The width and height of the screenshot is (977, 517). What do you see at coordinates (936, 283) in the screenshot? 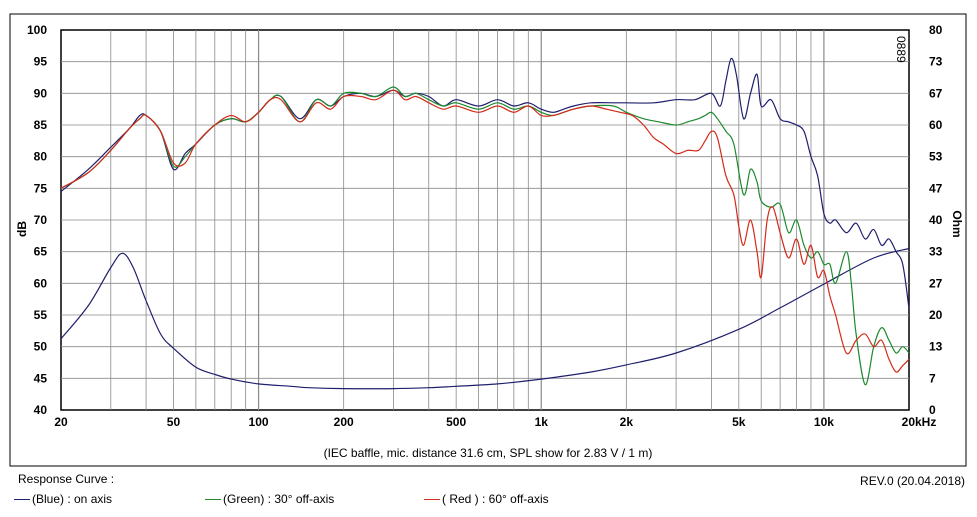
I see `y-tick-label-right: 27` at bounding box center [936, 283].